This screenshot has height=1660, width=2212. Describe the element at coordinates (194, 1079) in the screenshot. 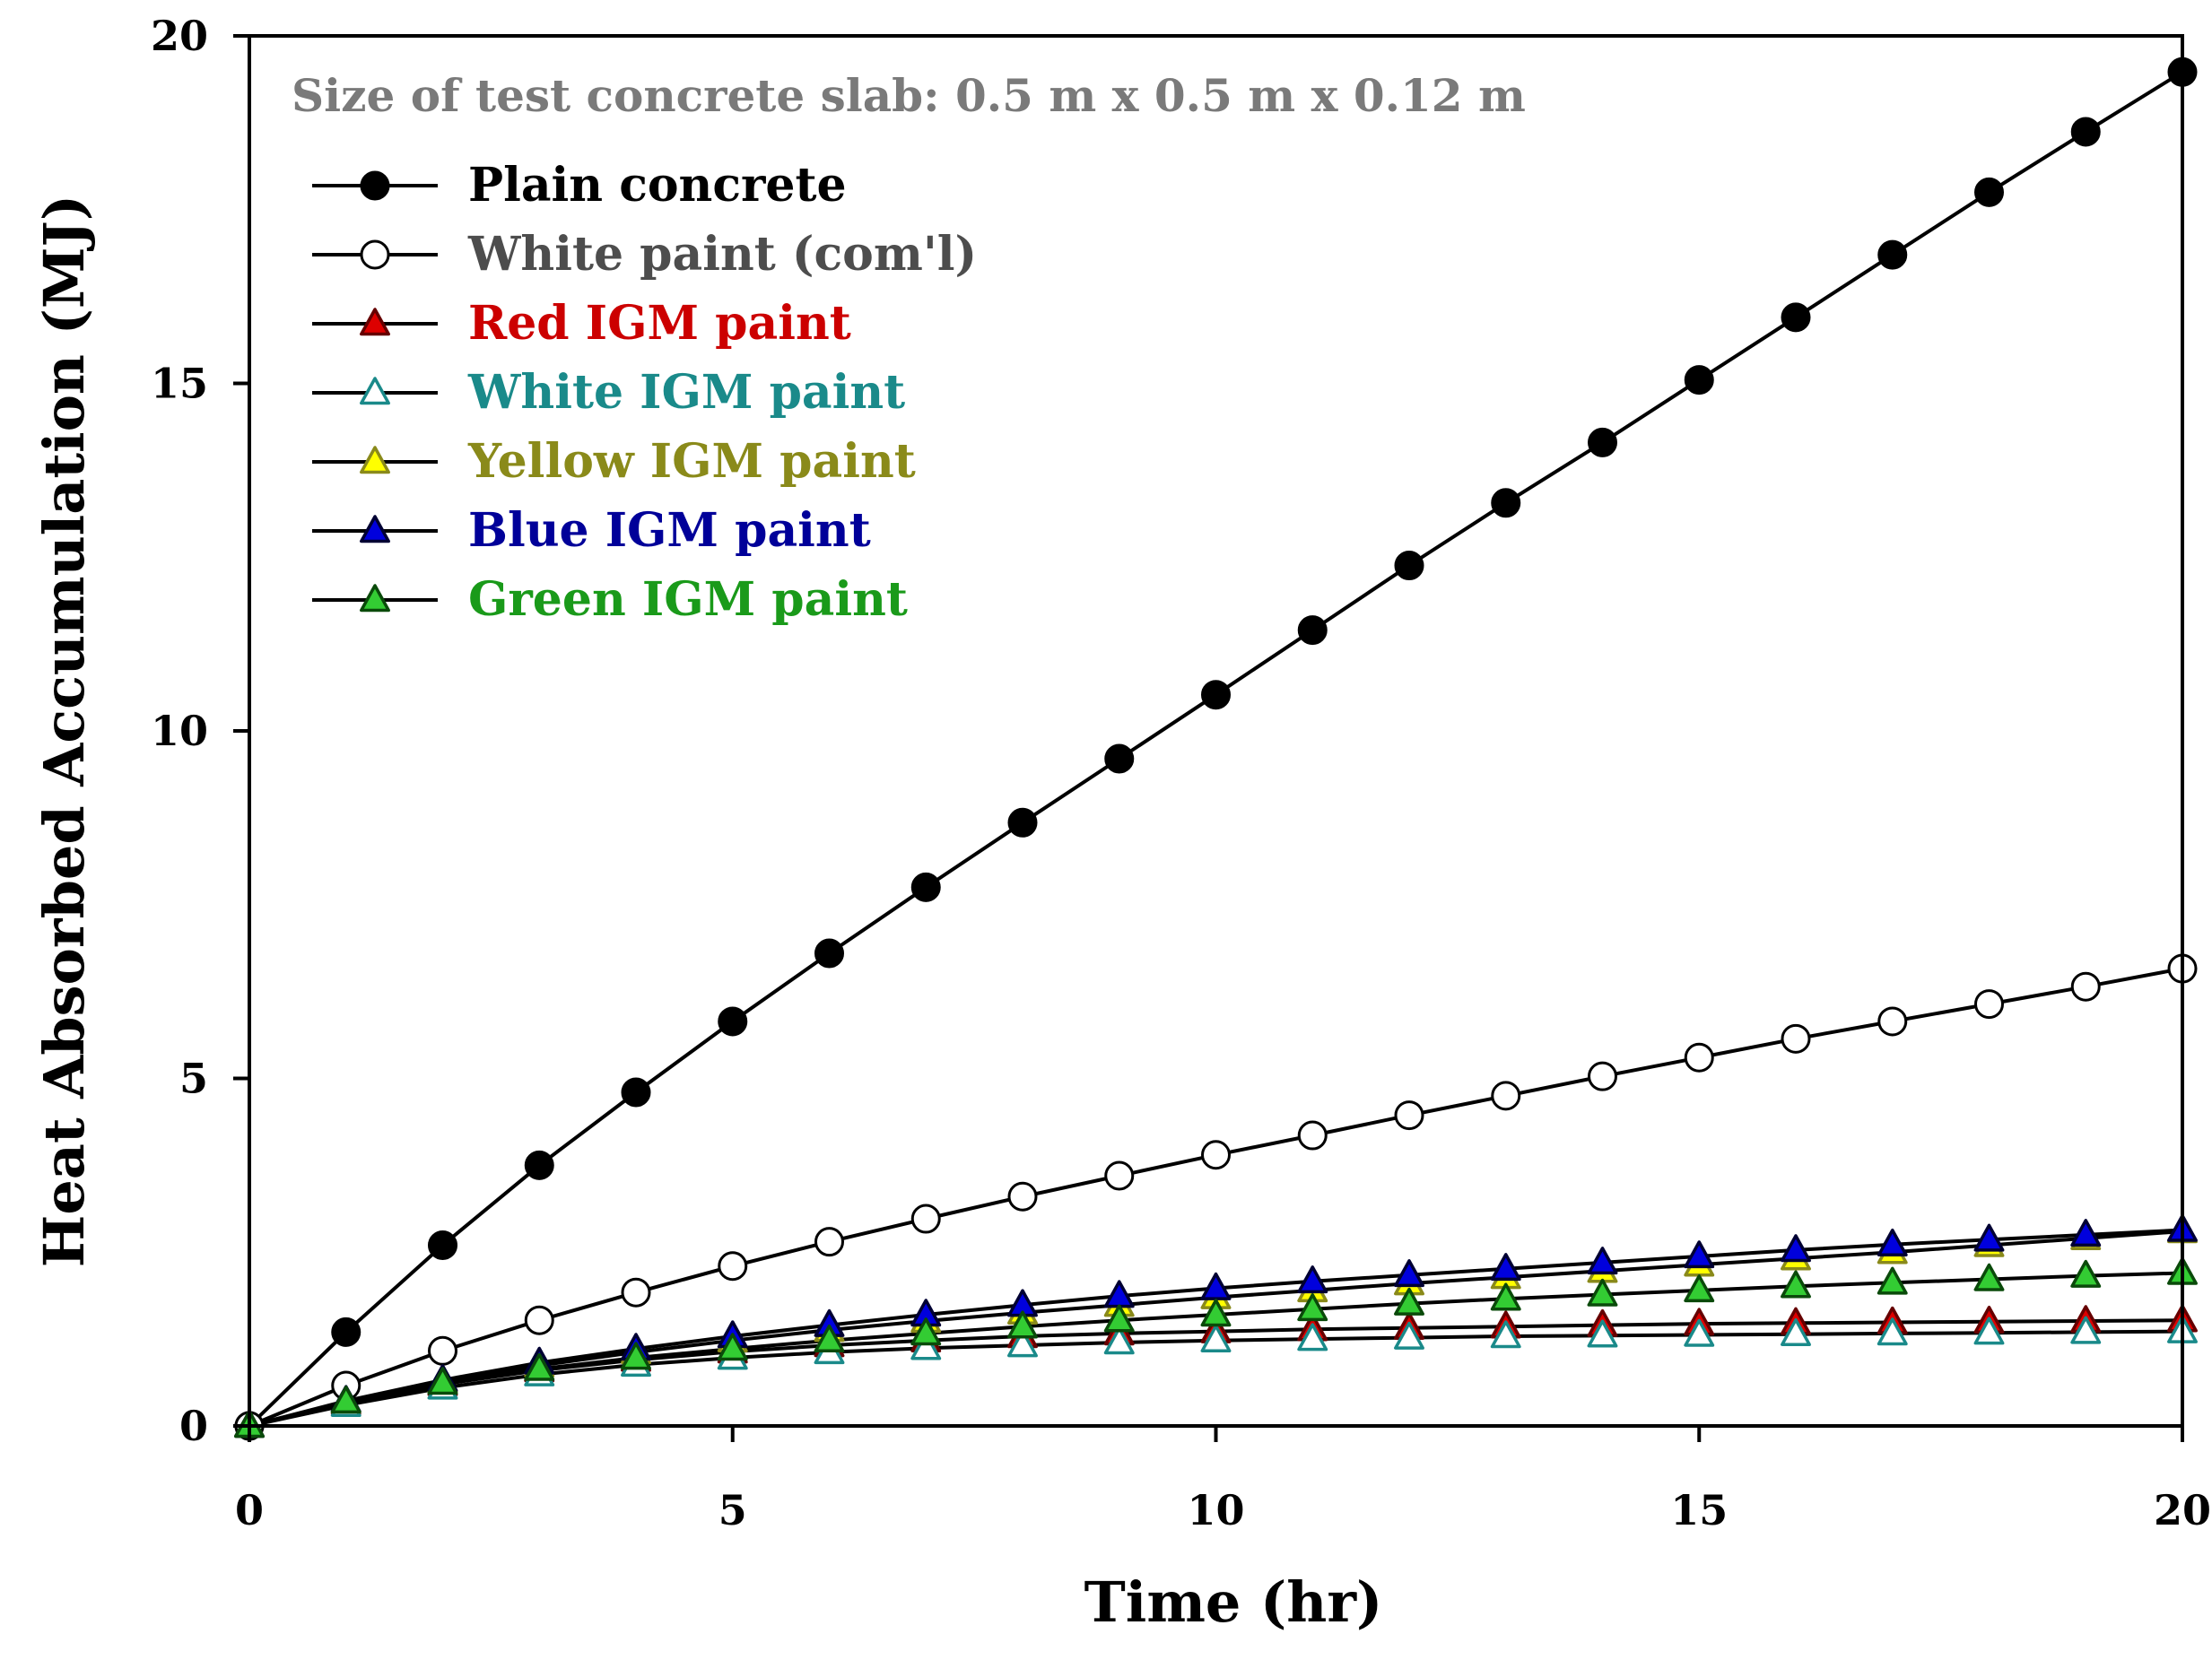

I see `y-tick-label: 5` at that location.